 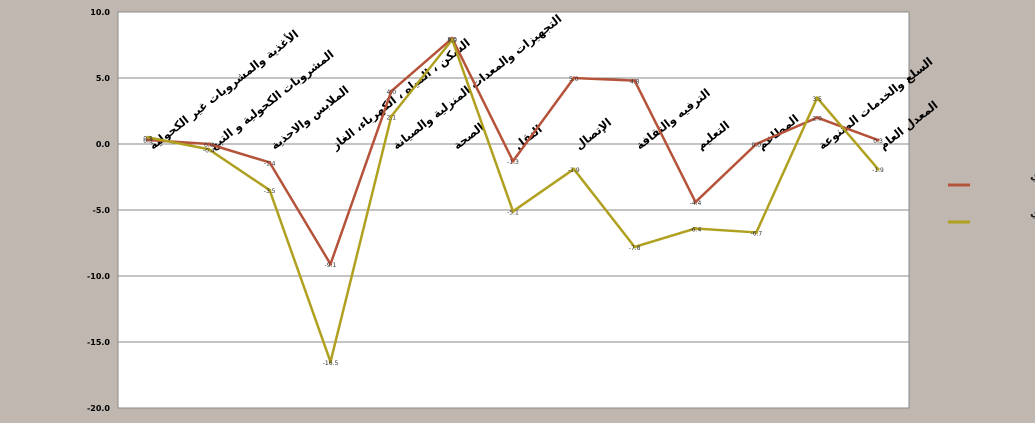 What do you see at coordinates (991, 196) in the screenshot?
I see `legend: التضخم الشهري التضخم السنوي` at bounding box center [991, 196].